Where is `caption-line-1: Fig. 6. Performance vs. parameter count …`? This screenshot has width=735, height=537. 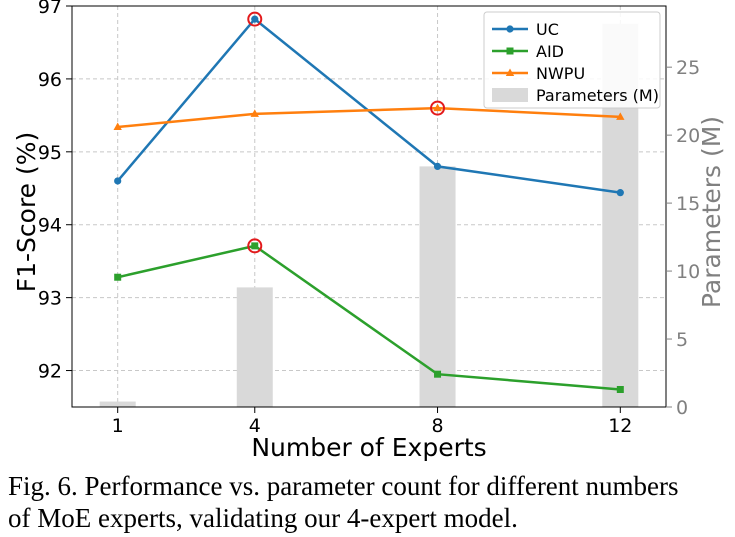 caption-line-1: Fig. 6. Performance vs. parameter count … is located at coordinates (343, 486).